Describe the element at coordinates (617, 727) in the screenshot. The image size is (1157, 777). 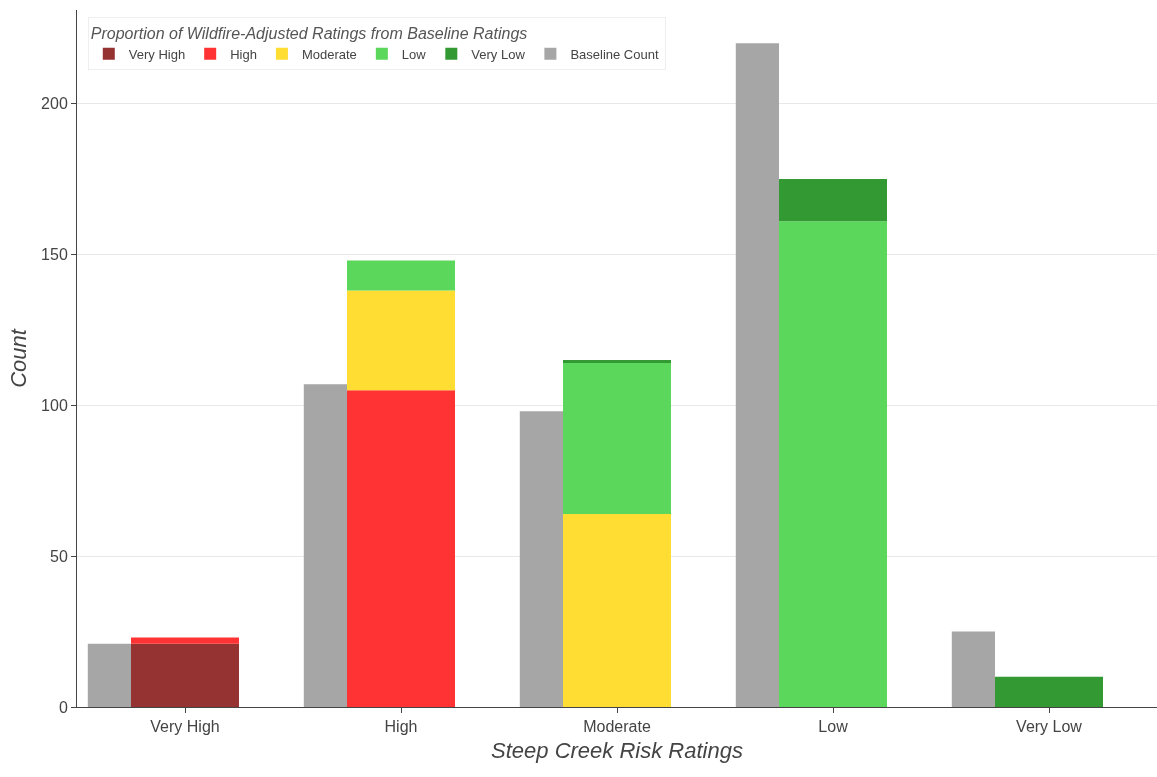
I see `x-tick-label: Moderate` at that location.